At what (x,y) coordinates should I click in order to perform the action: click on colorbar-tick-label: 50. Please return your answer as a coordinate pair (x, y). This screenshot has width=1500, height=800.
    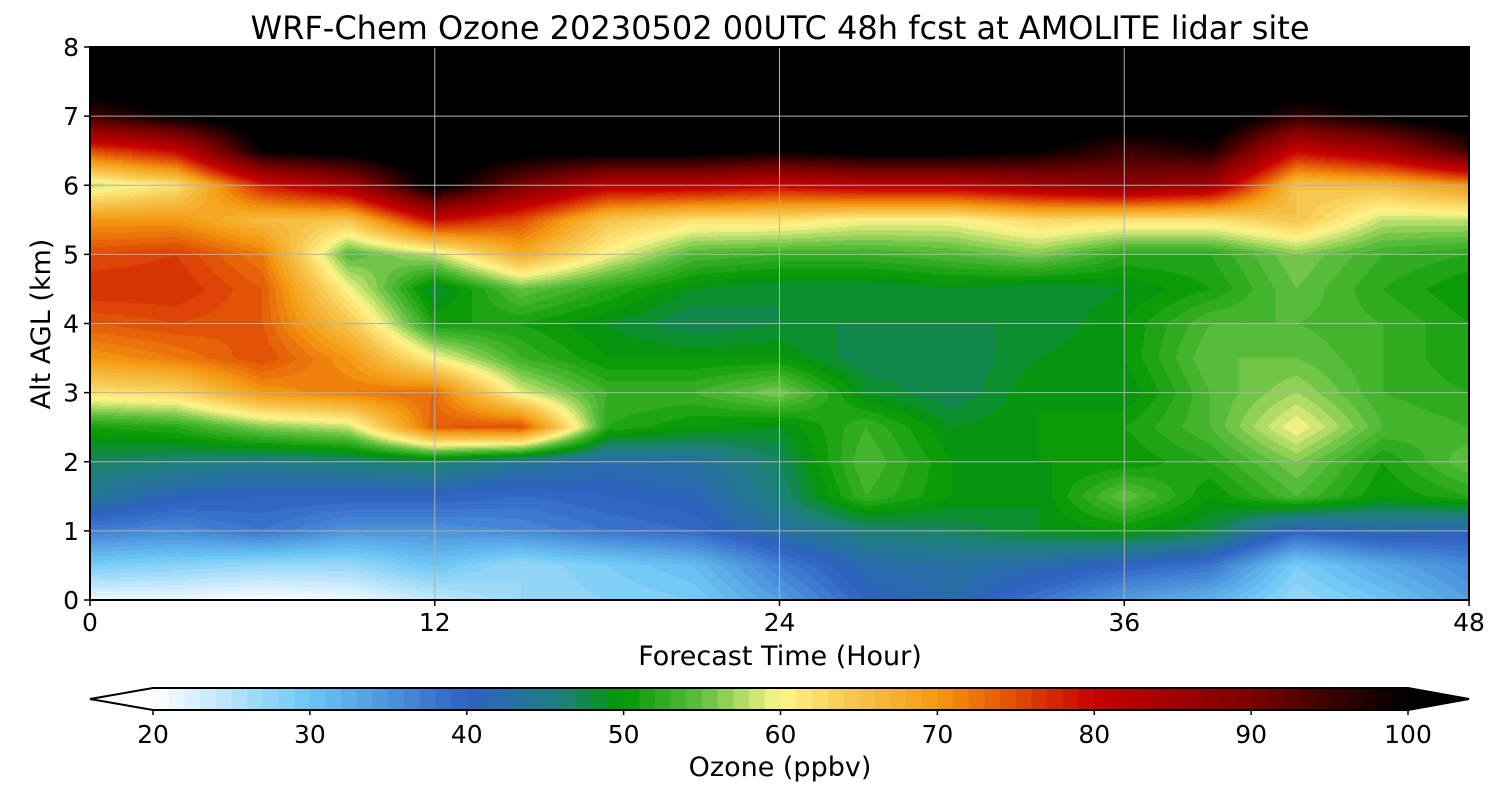
    Looking at the image, I should click on (624, 734).